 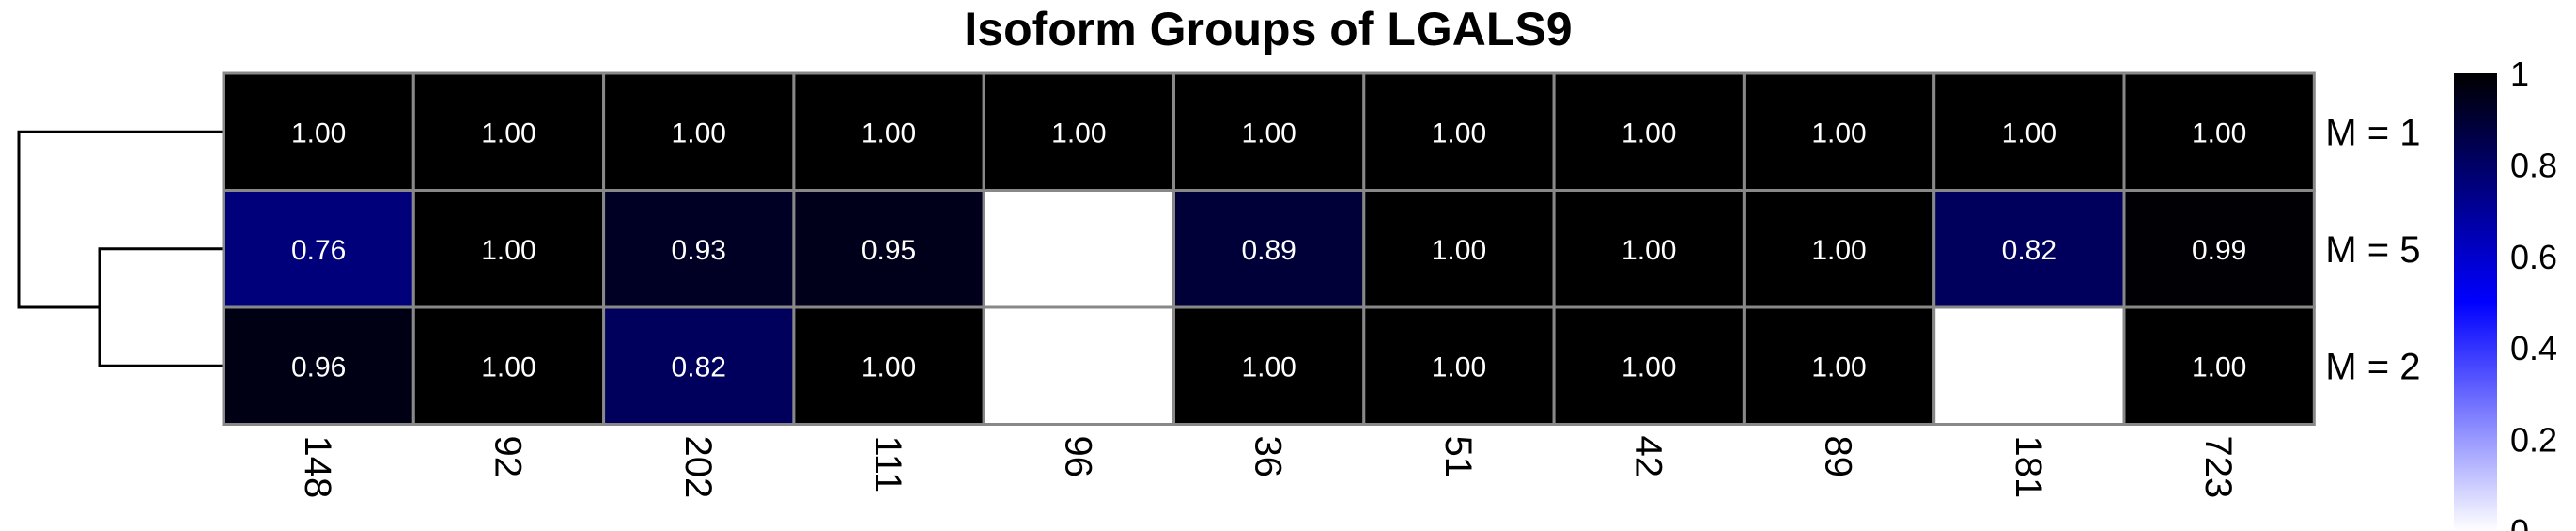 I want to click on chart-title: Isoform Groups of LGALS9, so click(x=1268, y=29).